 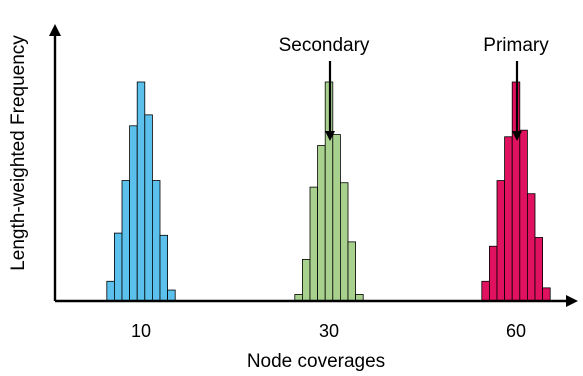 I want to click on annotation-label: Primary, so click(x=516, y=45).